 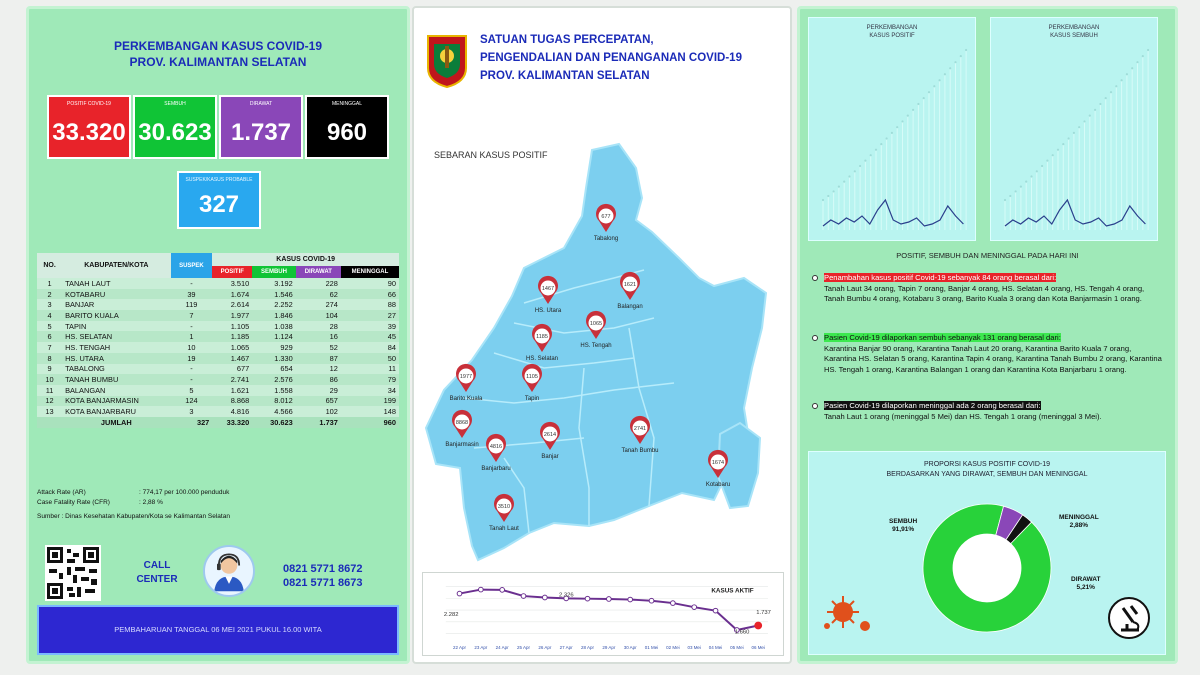 What do you see at coordinates (1129, 618) in the screenshot?
I see `microscope-icon` at bounding box center [1129, 618].